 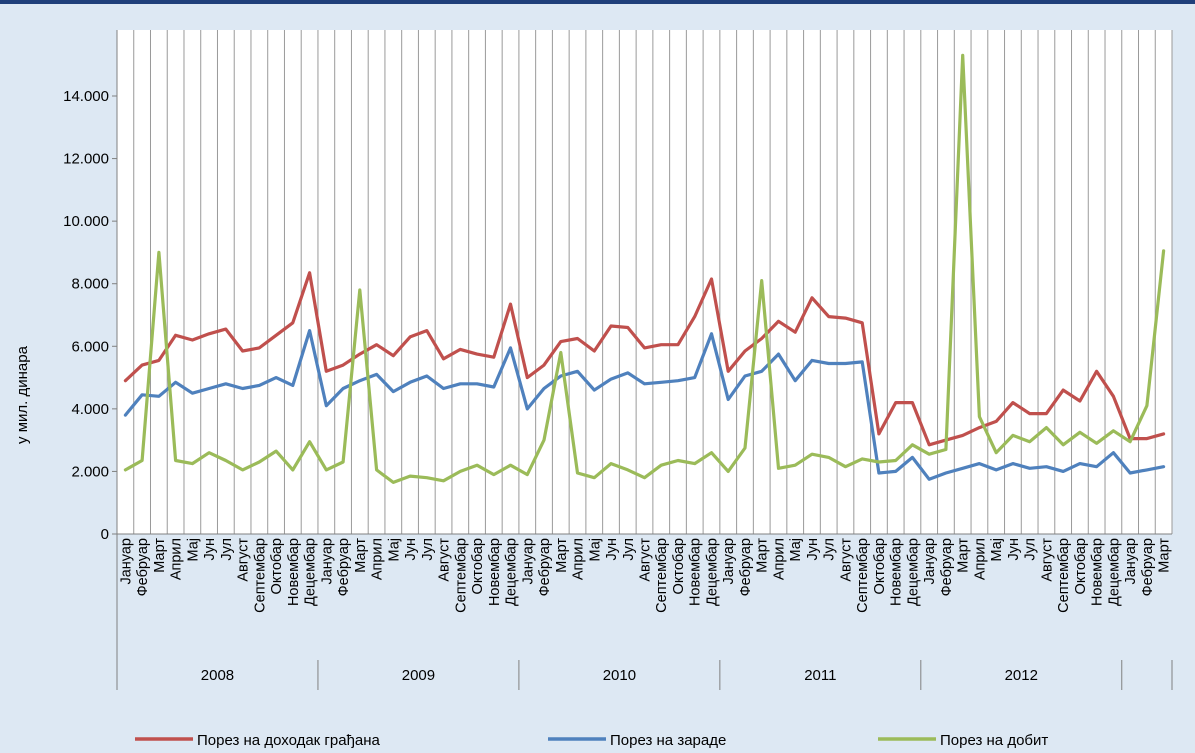 I want to click on y-tick-label: 12.000, so click(x=86, y=159).